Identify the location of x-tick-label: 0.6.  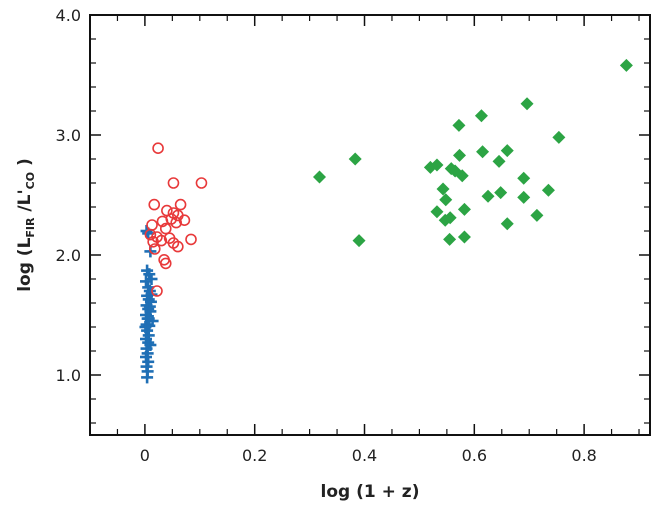
(474, 455).